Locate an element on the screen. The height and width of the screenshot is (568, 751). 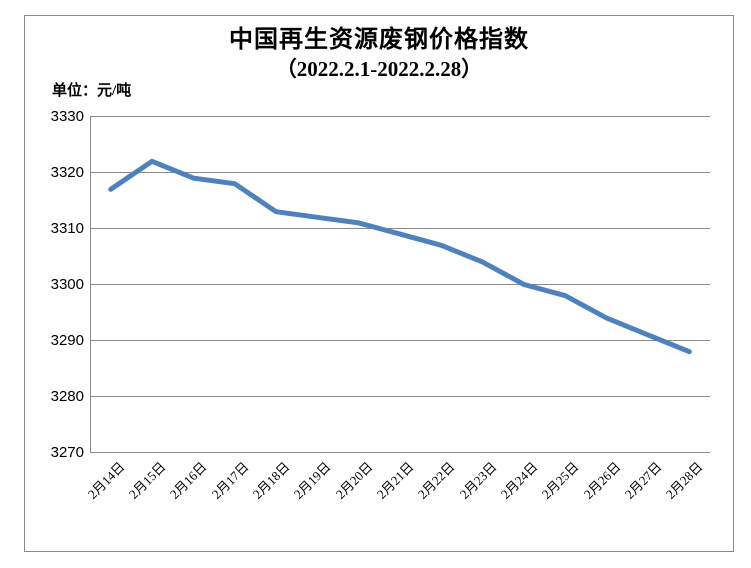
chart-title: 中国再生资源废钢价格指数 is located at coordinates (379, 40).